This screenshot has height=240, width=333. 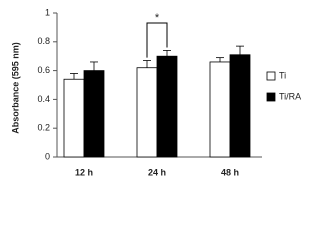 I want to click on x-tick-label: 12 h, so click(x=84, y=172).